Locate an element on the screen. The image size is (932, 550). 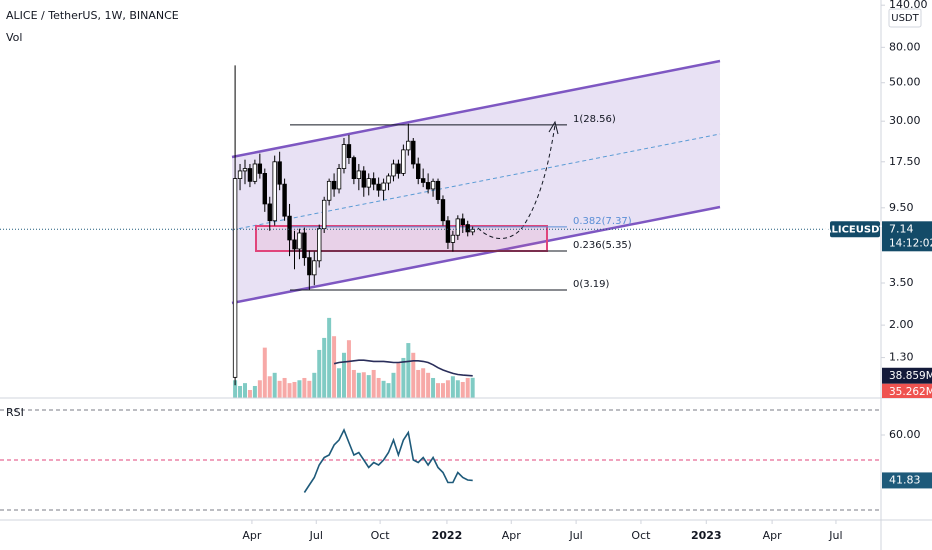
y-tick-label: 30.00 is located at coordinates (905, 120).